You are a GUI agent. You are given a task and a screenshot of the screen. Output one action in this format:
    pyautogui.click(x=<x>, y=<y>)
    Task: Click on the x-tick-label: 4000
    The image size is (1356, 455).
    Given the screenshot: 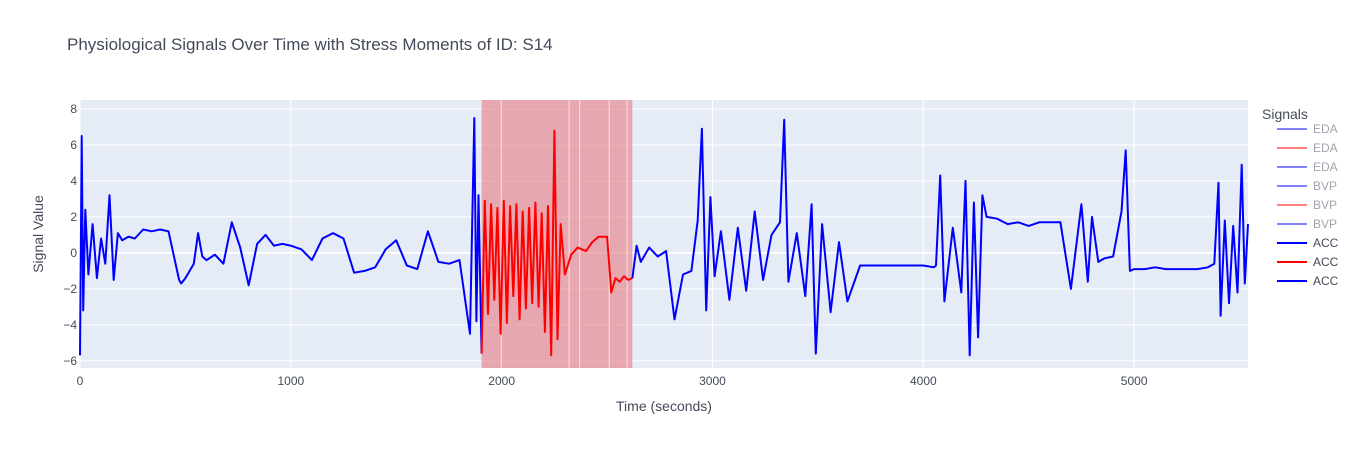 What is the action you would take?
    pyautogui.click(x=923, y=381)
    